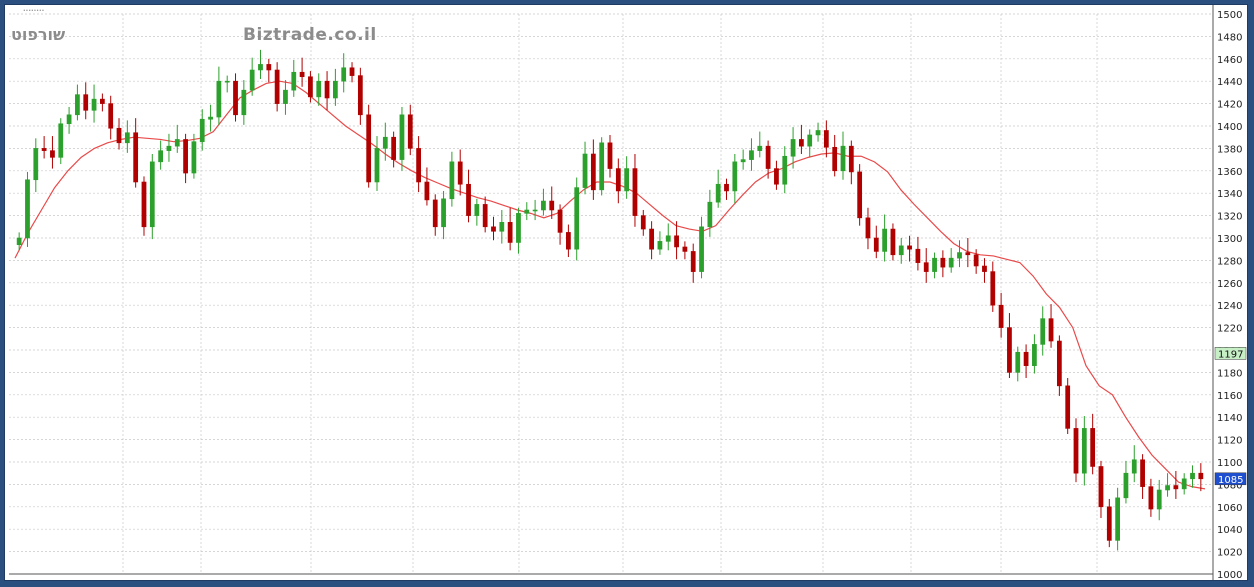 This screenshot has height=587, width=1254. I want to click on price-marker-box, so click(1230, 479).